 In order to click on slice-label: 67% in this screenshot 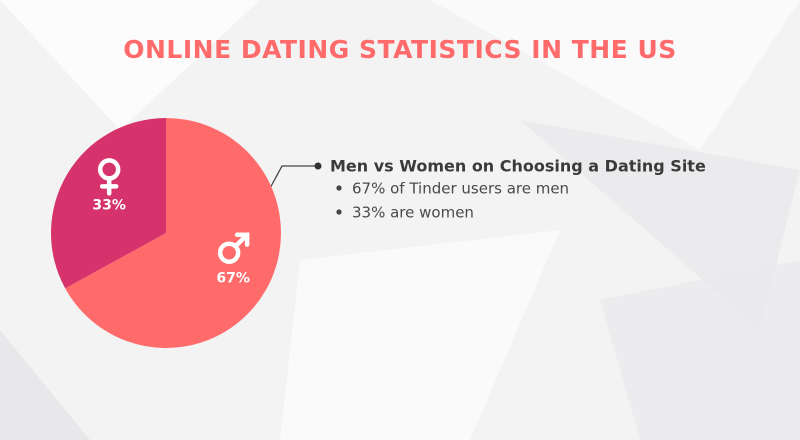, I will do `click(233, 279)`.